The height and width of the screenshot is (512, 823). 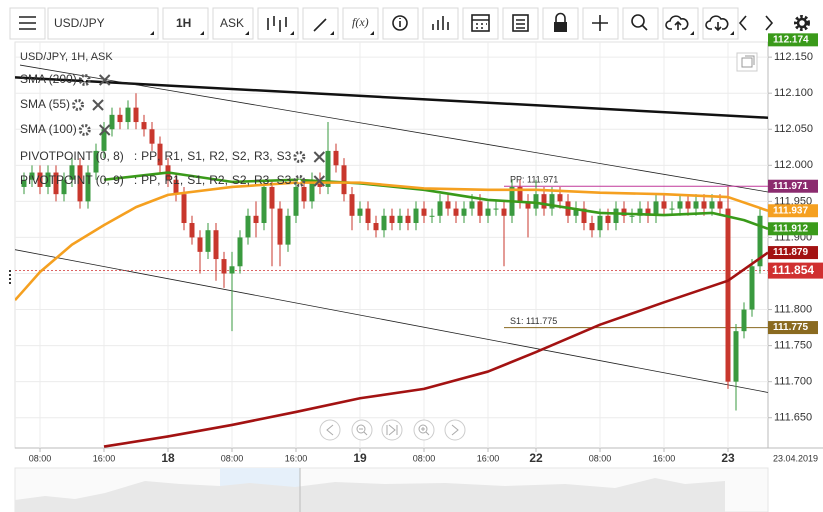 What do you see at coordinates (600, 23) in the screenshot?
I see `crosshair-button` at bounding box center [600, 23].